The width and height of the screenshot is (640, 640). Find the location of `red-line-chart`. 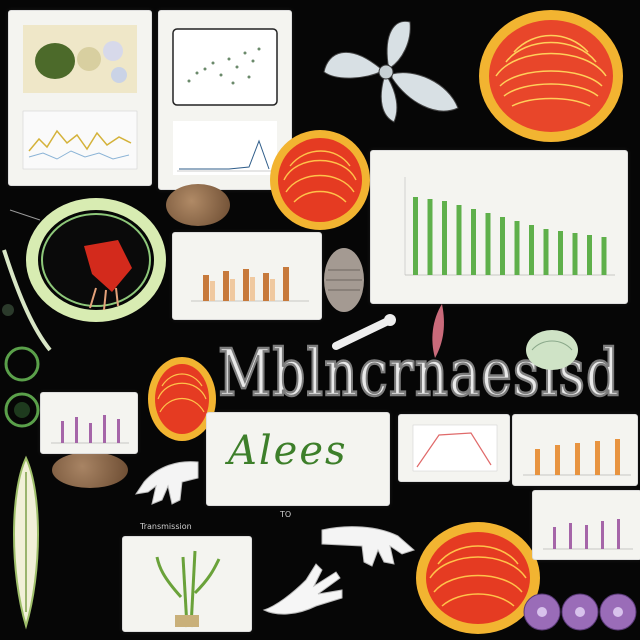

red-line-chart is located at coordinates (455, 448).